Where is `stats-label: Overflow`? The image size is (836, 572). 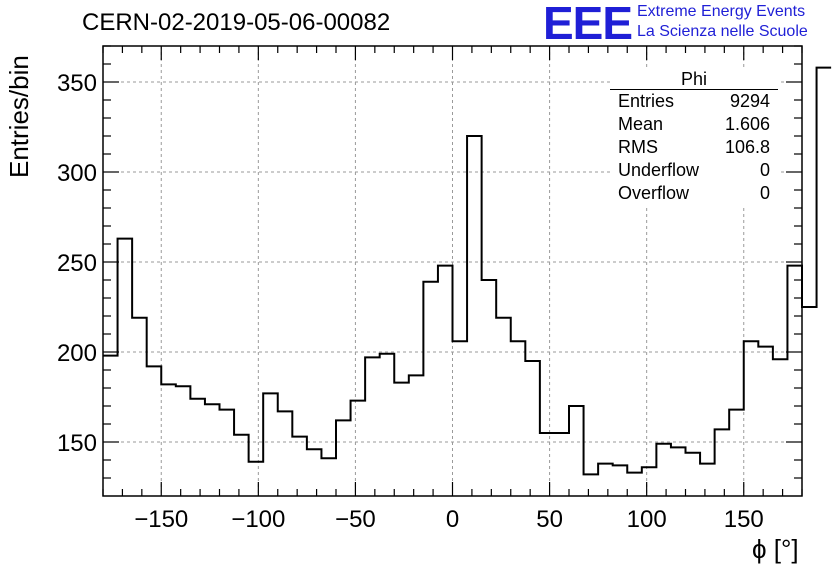 stats-label: Overflow is located at coordinates (654, 193).